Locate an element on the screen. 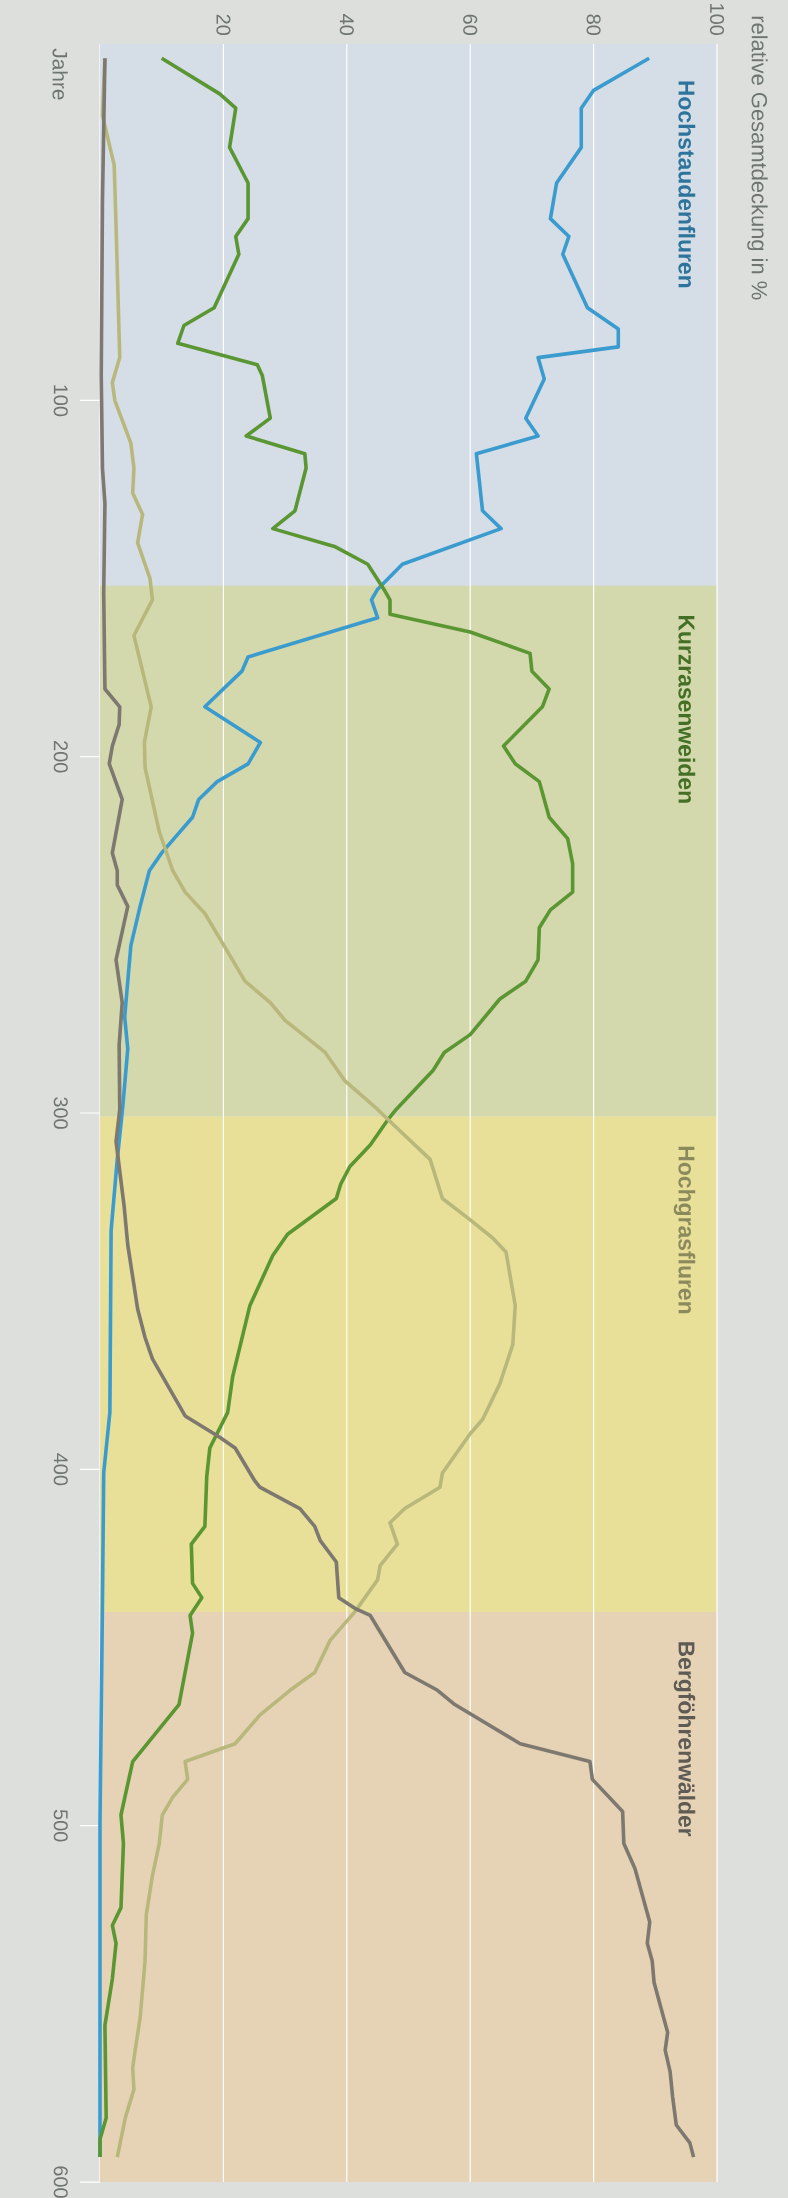 The image size is (788, 2198). band-label: Kurzrasenweiden is located at coordinates (687, 709).